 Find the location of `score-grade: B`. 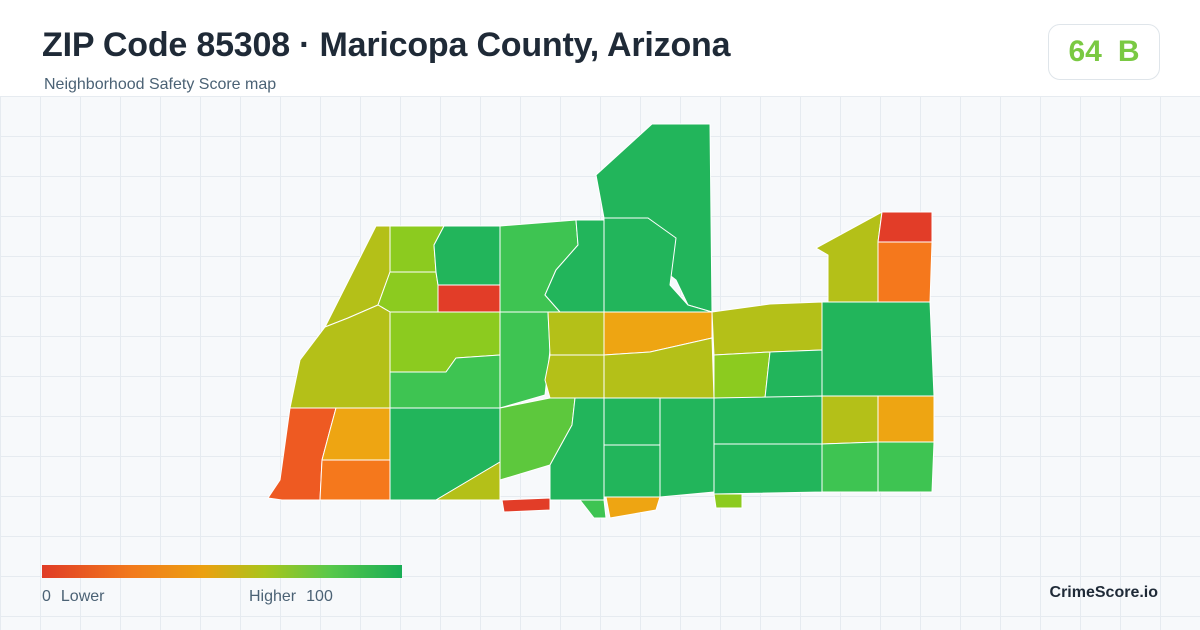

score-grade: B is located at coordinates (1128, 51).